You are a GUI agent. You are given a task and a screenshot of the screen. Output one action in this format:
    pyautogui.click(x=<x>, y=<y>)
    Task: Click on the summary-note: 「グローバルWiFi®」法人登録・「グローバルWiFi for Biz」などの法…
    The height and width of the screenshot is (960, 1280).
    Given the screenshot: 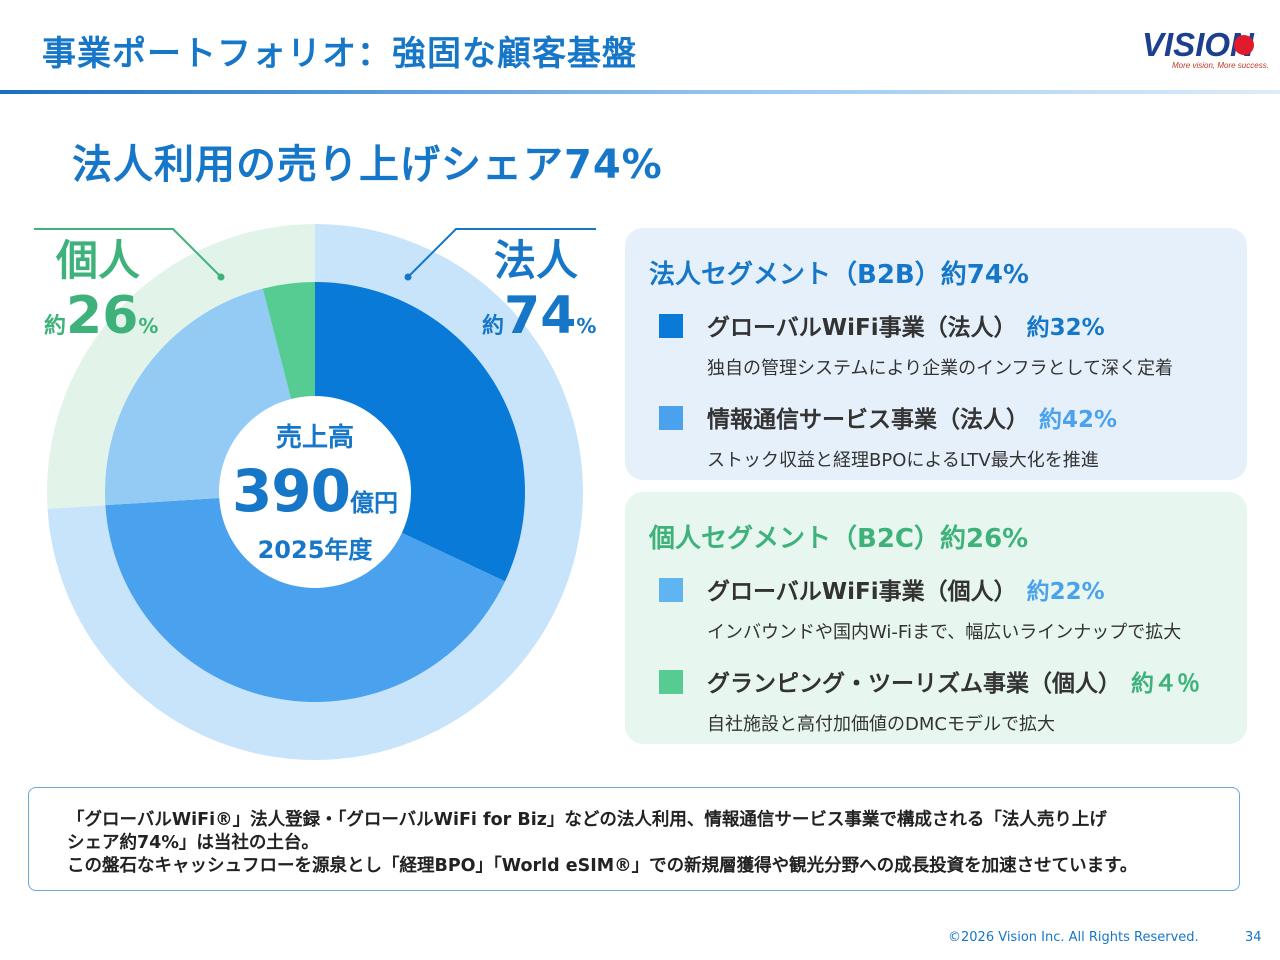 What is the action you would take?
    pyautogui.click(x=634, y=839)
    